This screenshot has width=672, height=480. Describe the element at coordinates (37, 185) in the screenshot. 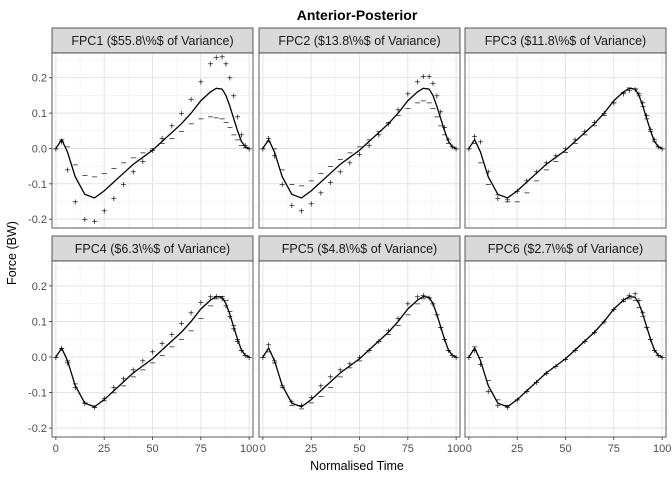

I see `y-tick-label: -0.1` at that location.